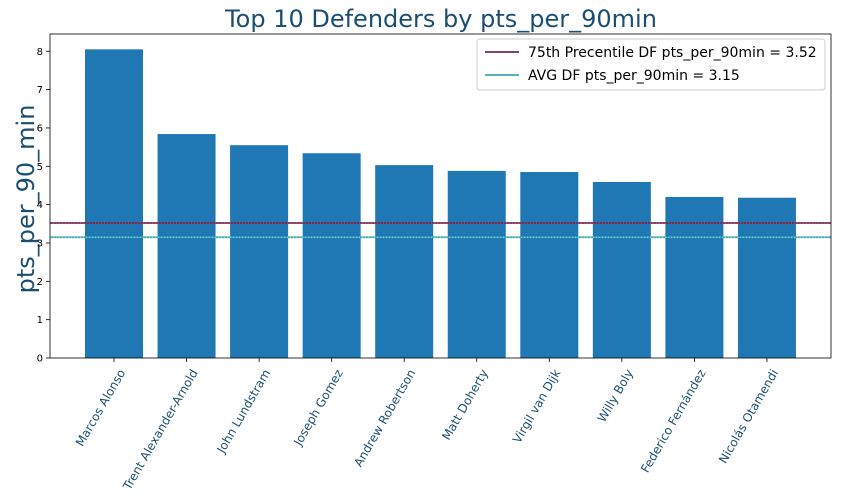 The width and height of the screenshot is (841, 500). What do you see at coordinates (317, 408) in the screenshot?
I see `x-category-label-4: Joseph Gomez` at bounding box center [317, 408].